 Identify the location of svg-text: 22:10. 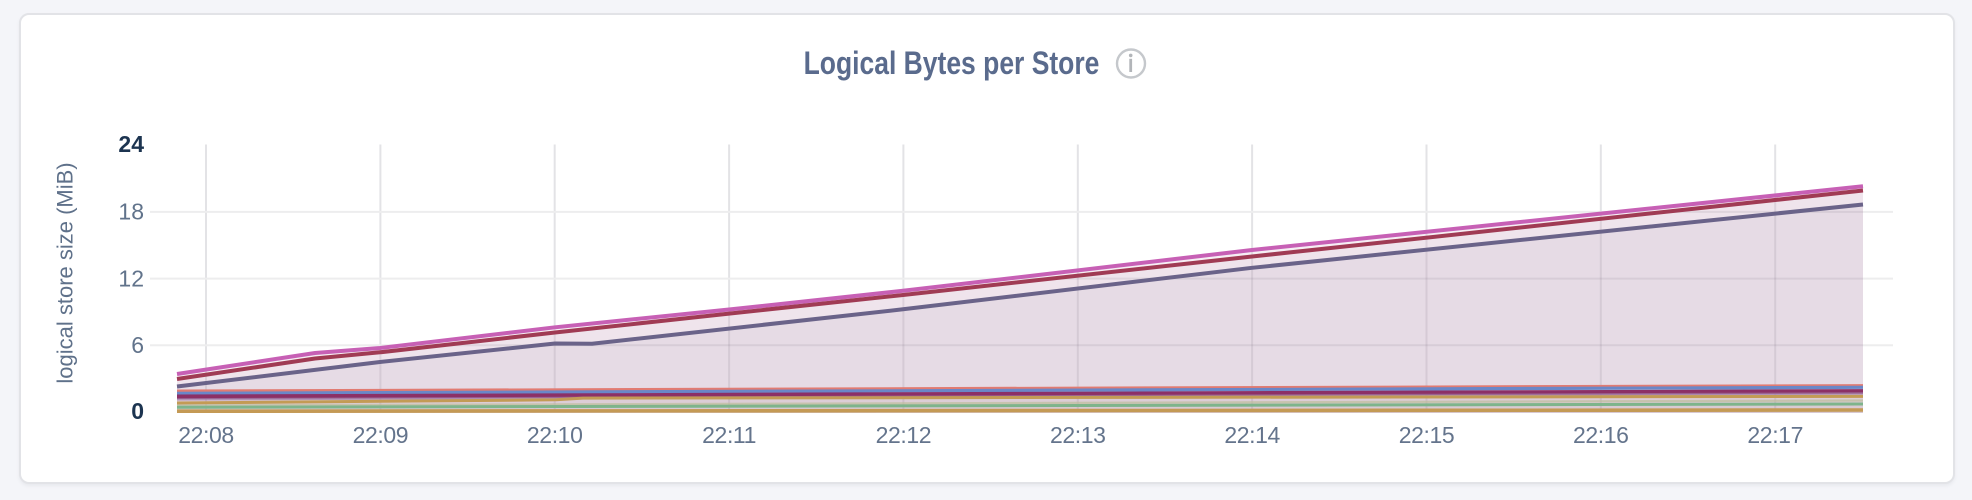
(555, 435).